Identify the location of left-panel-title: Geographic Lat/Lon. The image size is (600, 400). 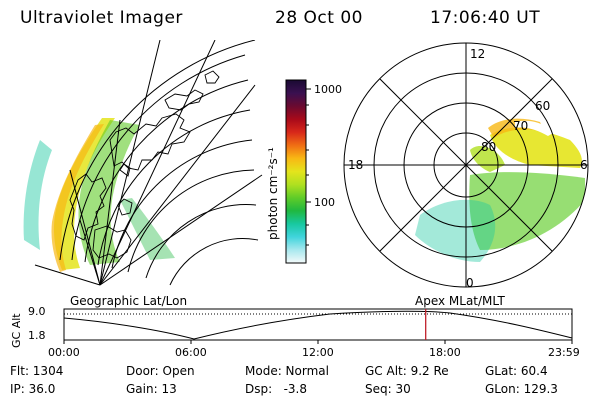
(129, 301).